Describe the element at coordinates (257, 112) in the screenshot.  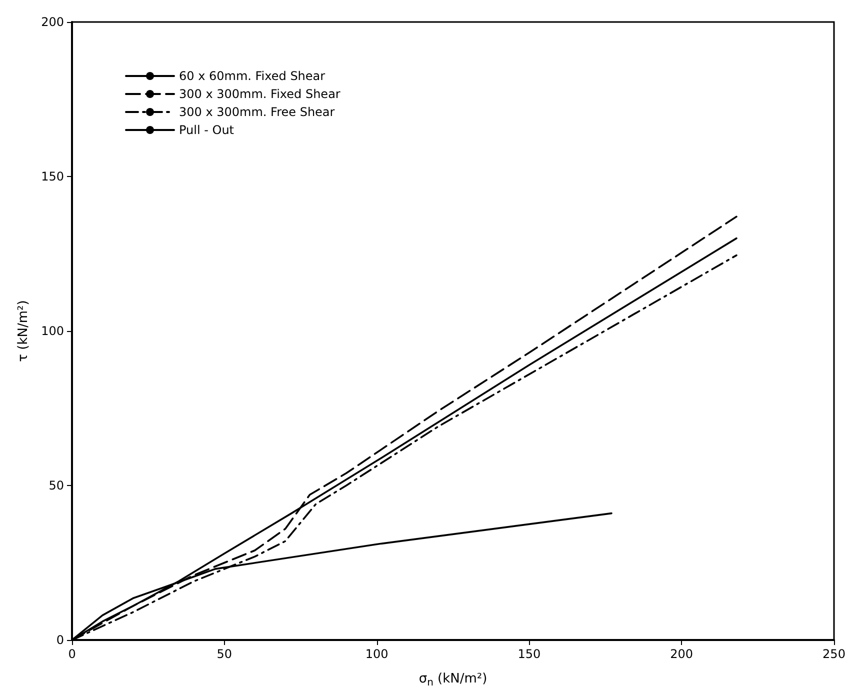
I see `legend-label: 300 x 300mm. Free Shear` at that location.